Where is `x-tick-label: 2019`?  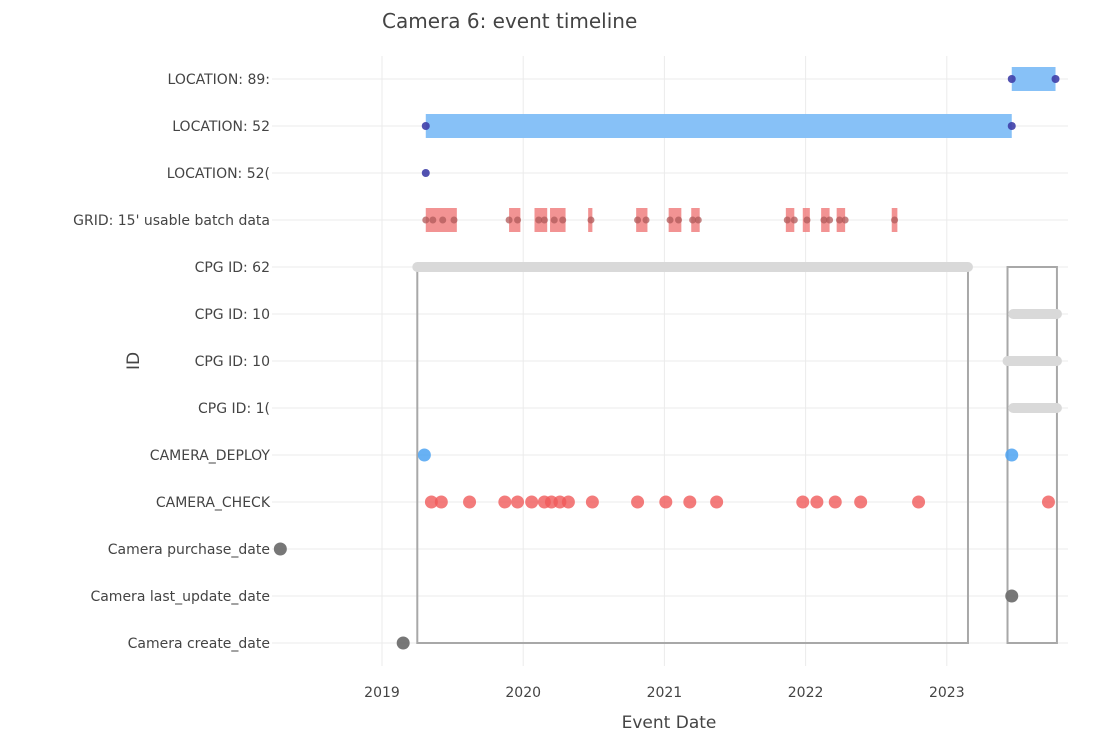 x-tick-label: 2019 is located at coordinates (382, 693).